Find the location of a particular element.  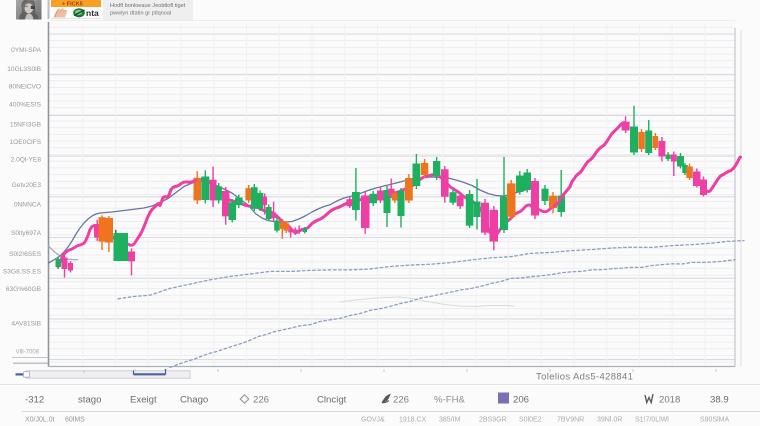

svg-text:Hodfl bonloeaue Jeobtlofl tige: Hodfl bonloeaue Jeobtlofl tiget is located at coordinates (148, 6).